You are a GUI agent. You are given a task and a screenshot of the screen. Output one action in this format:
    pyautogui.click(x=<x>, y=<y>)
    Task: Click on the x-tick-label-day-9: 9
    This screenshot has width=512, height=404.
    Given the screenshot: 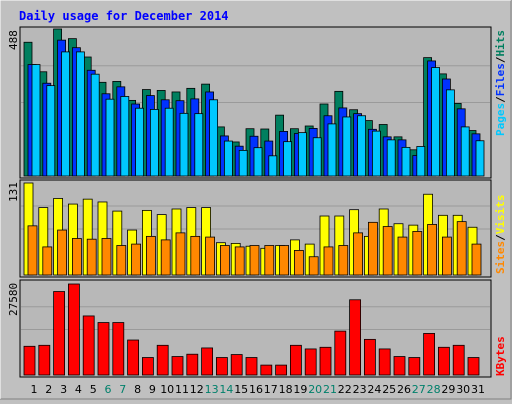 What is the action you would take?
    pyautogui.click(x=152, y=389)
    